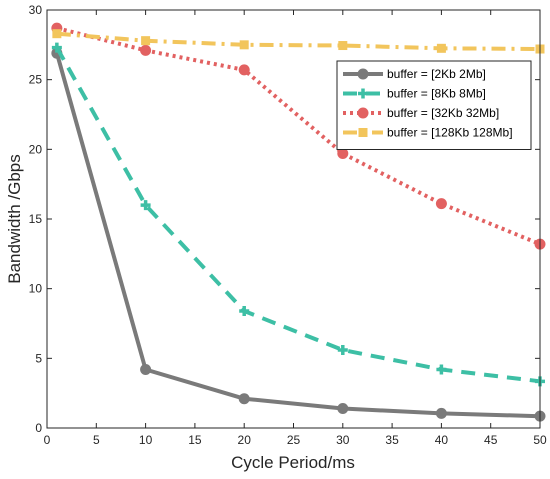 Image resolution: width=550 pixels, height=479 pixels. What do you see at coordinates (14, 218) in the screenshot?
I see `y-axis-label: Bandwidth /Gbps` at bounding box center [14, 218].